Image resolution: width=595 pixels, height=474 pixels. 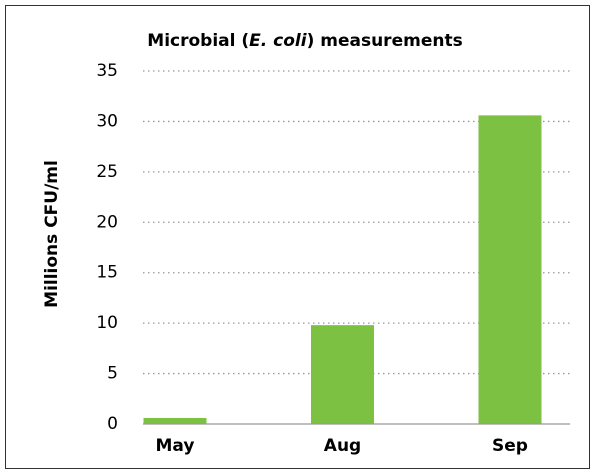 What do you see at coordinates (175, 446) in the screenshot?
I see `x-tick-label: May` at bounding box center [175, 446].